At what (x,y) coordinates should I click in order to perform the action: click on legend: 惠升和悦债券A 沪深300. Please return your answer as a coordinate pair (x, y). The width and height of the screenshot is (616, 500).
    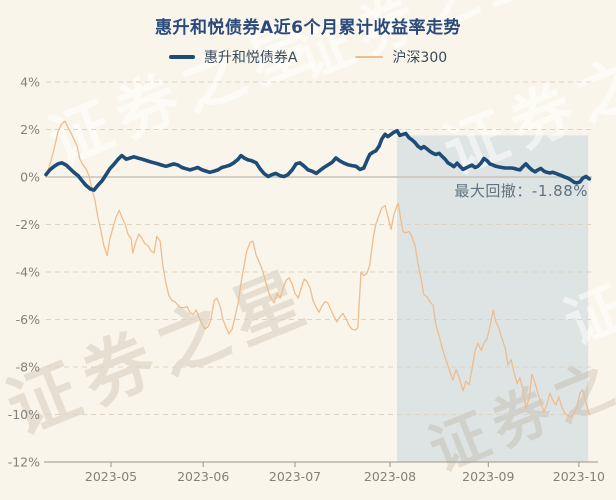
    Looking at the image, I should click on (308, 57).